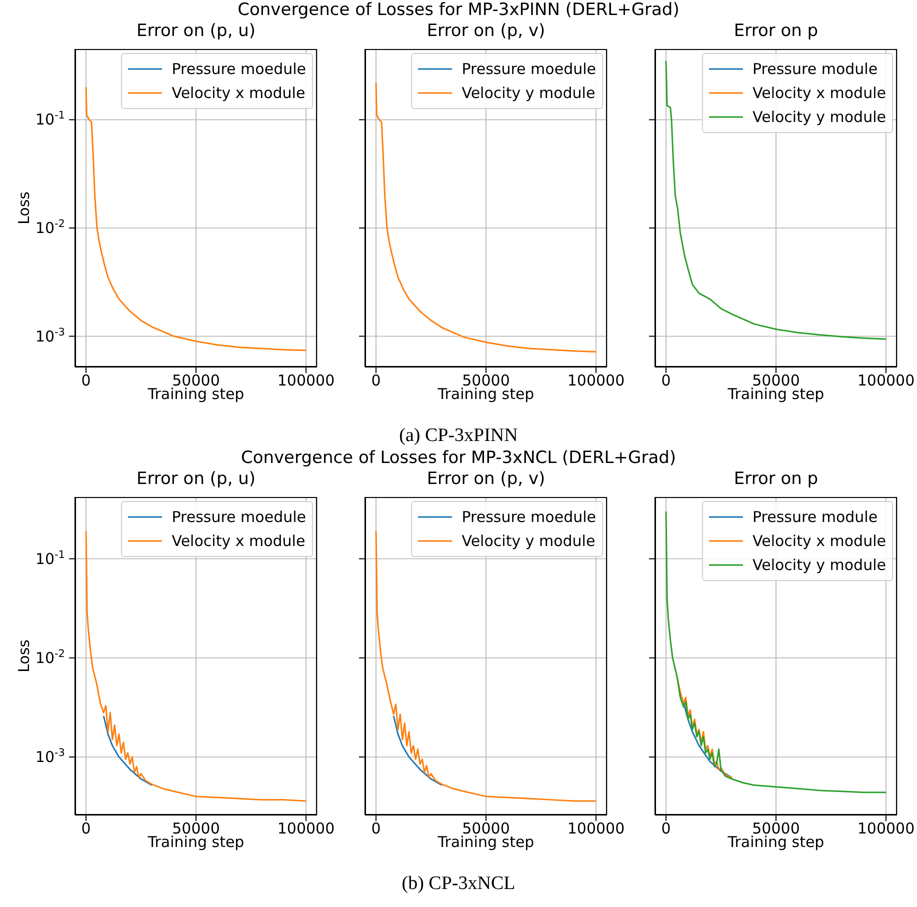  Describe the element at coordinates (458, 884) in the screenshot. I see `text: (b) CP-3xNCL` at that location.